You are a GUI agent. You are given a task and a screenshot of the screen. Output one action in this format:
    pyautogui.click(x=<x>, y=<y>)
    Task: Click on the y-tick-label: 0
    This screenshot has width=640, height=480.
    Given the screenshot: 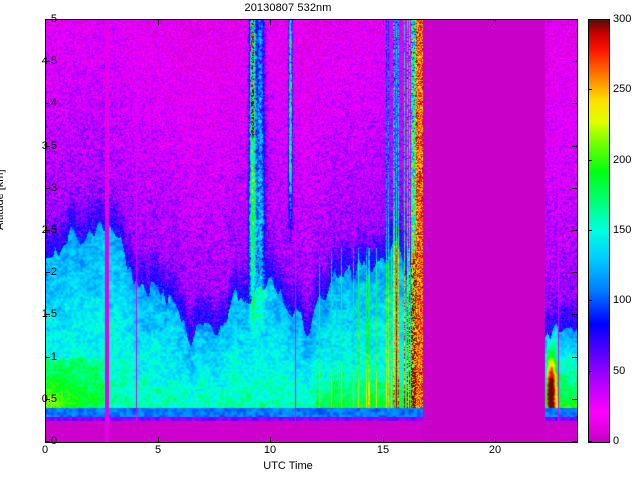 What is the action you would take?
    pyautogui.click(x=53, y=441)
    